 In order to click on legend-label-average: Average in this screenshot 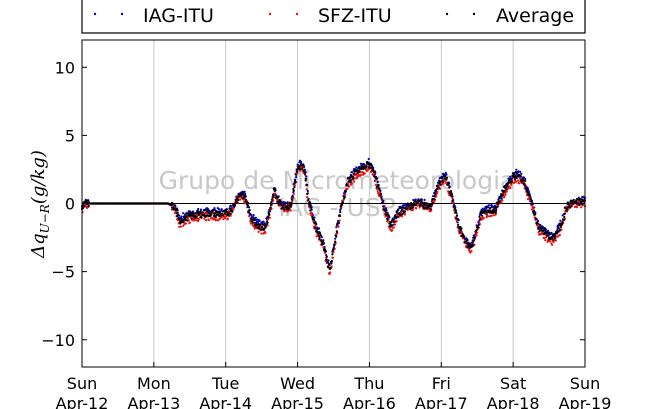, I will do `click(535, 16)`.